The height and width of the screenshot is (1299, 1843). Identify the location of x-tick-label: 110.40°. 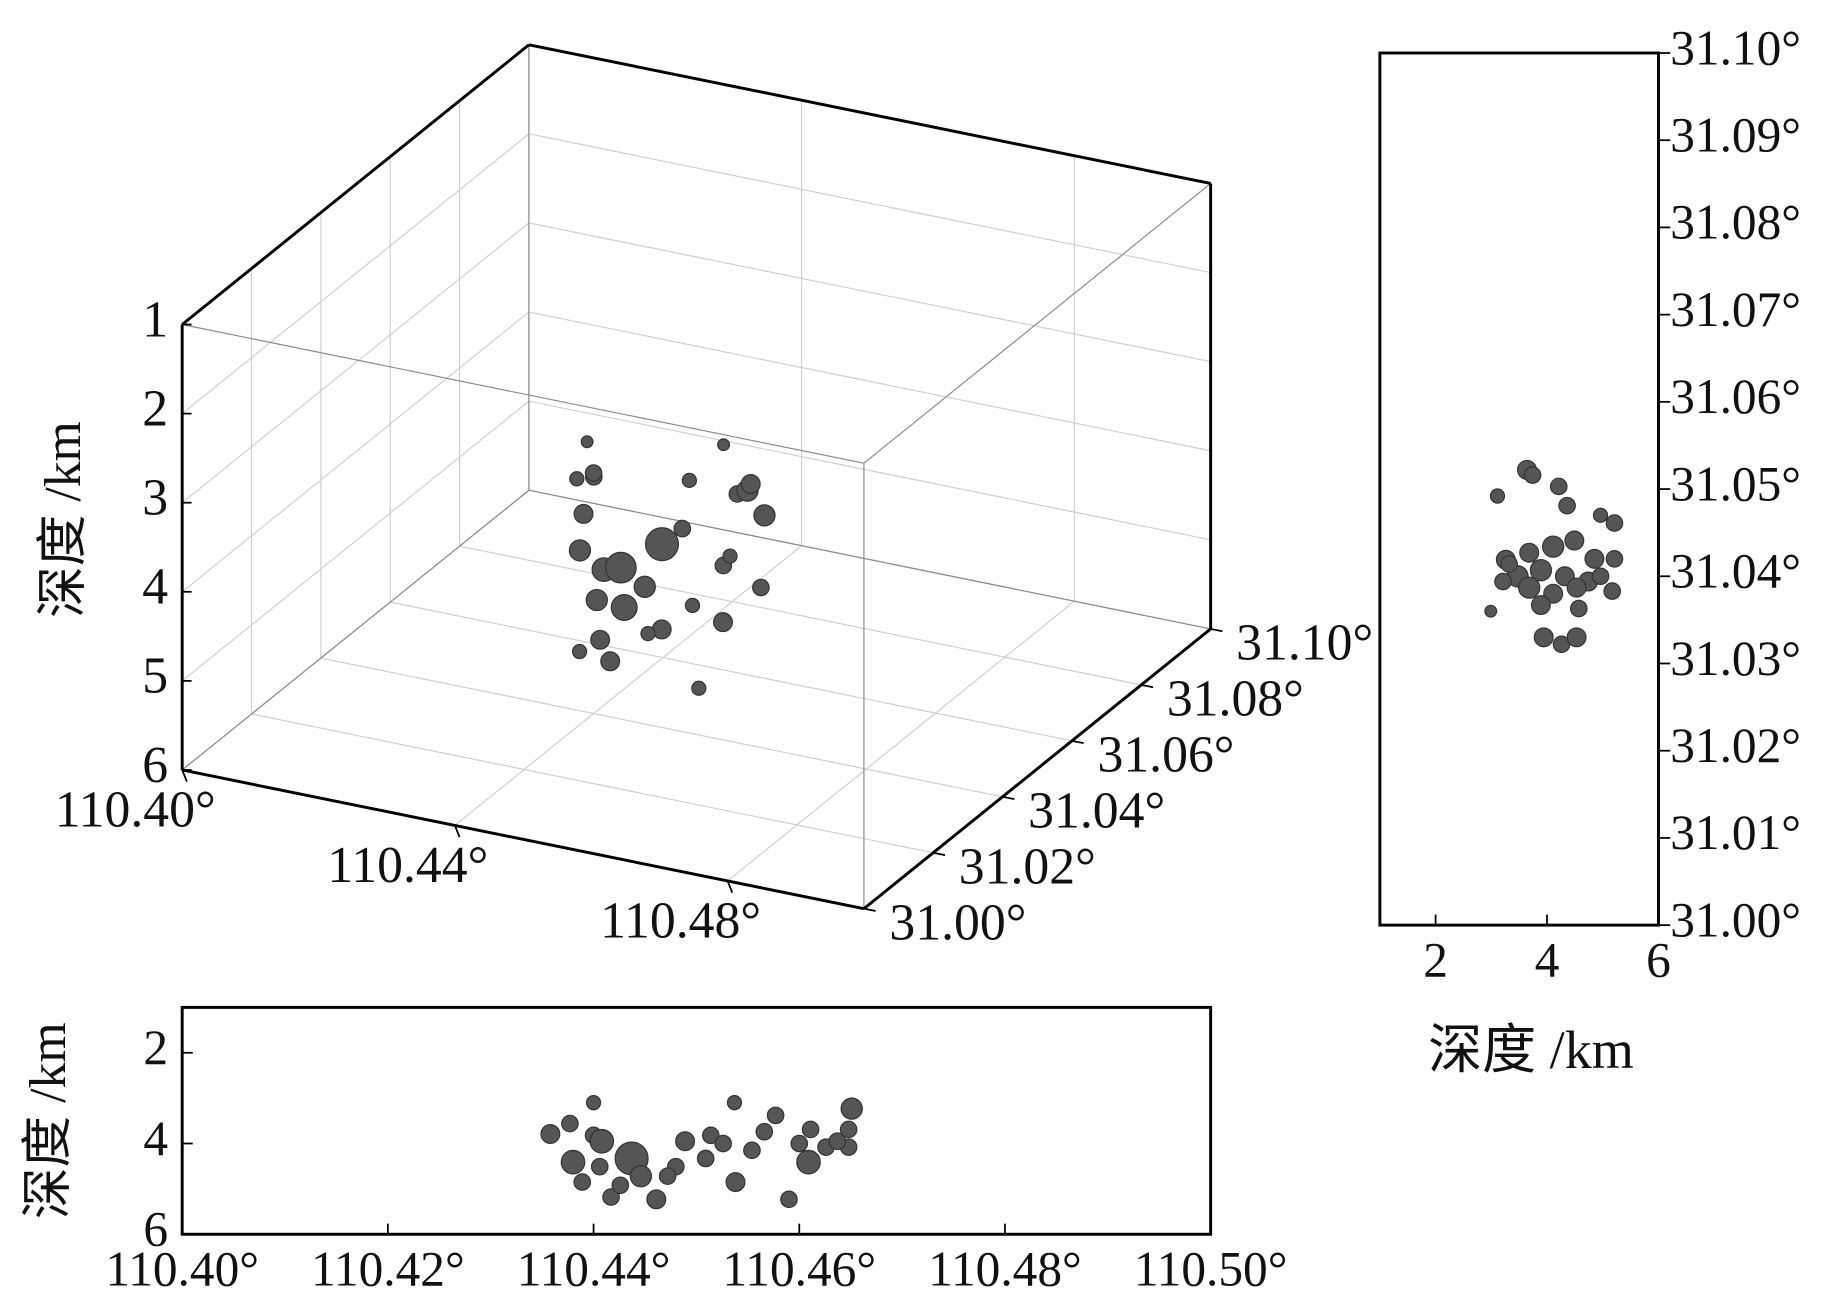
(135, 810).